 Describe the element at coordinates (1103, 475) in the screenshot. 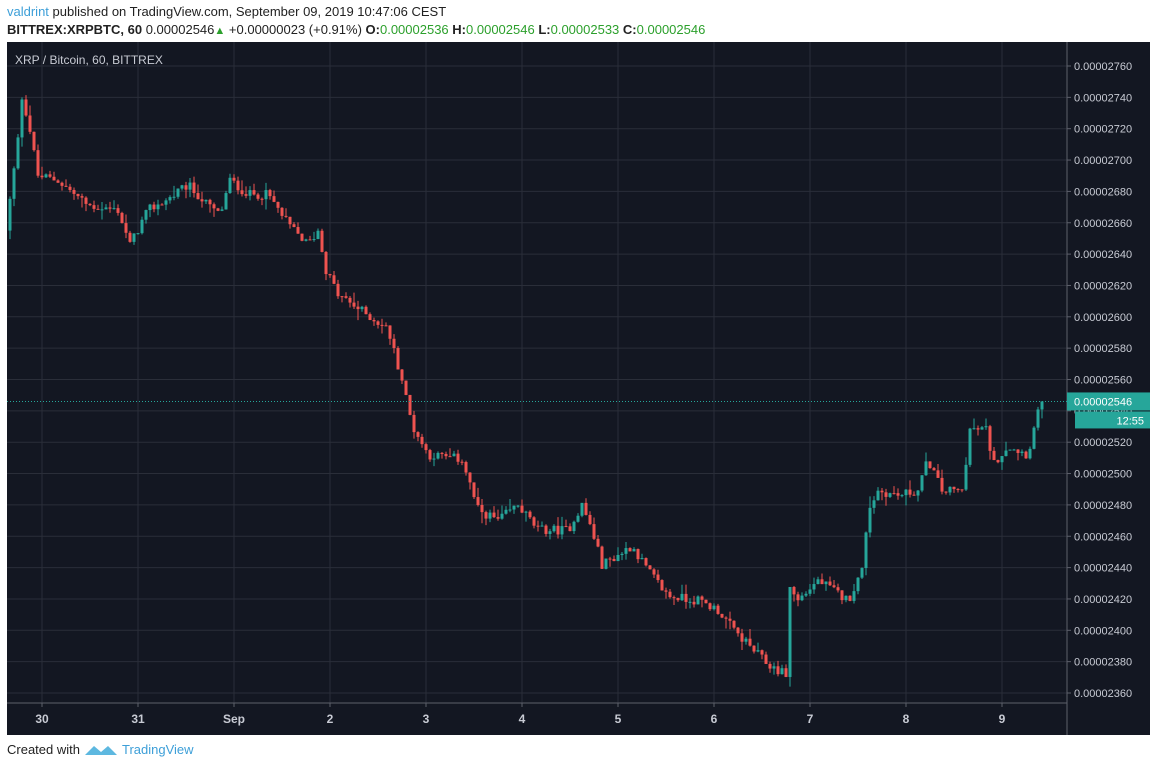

I see `price-tick-label: 0.00002500` at that location.